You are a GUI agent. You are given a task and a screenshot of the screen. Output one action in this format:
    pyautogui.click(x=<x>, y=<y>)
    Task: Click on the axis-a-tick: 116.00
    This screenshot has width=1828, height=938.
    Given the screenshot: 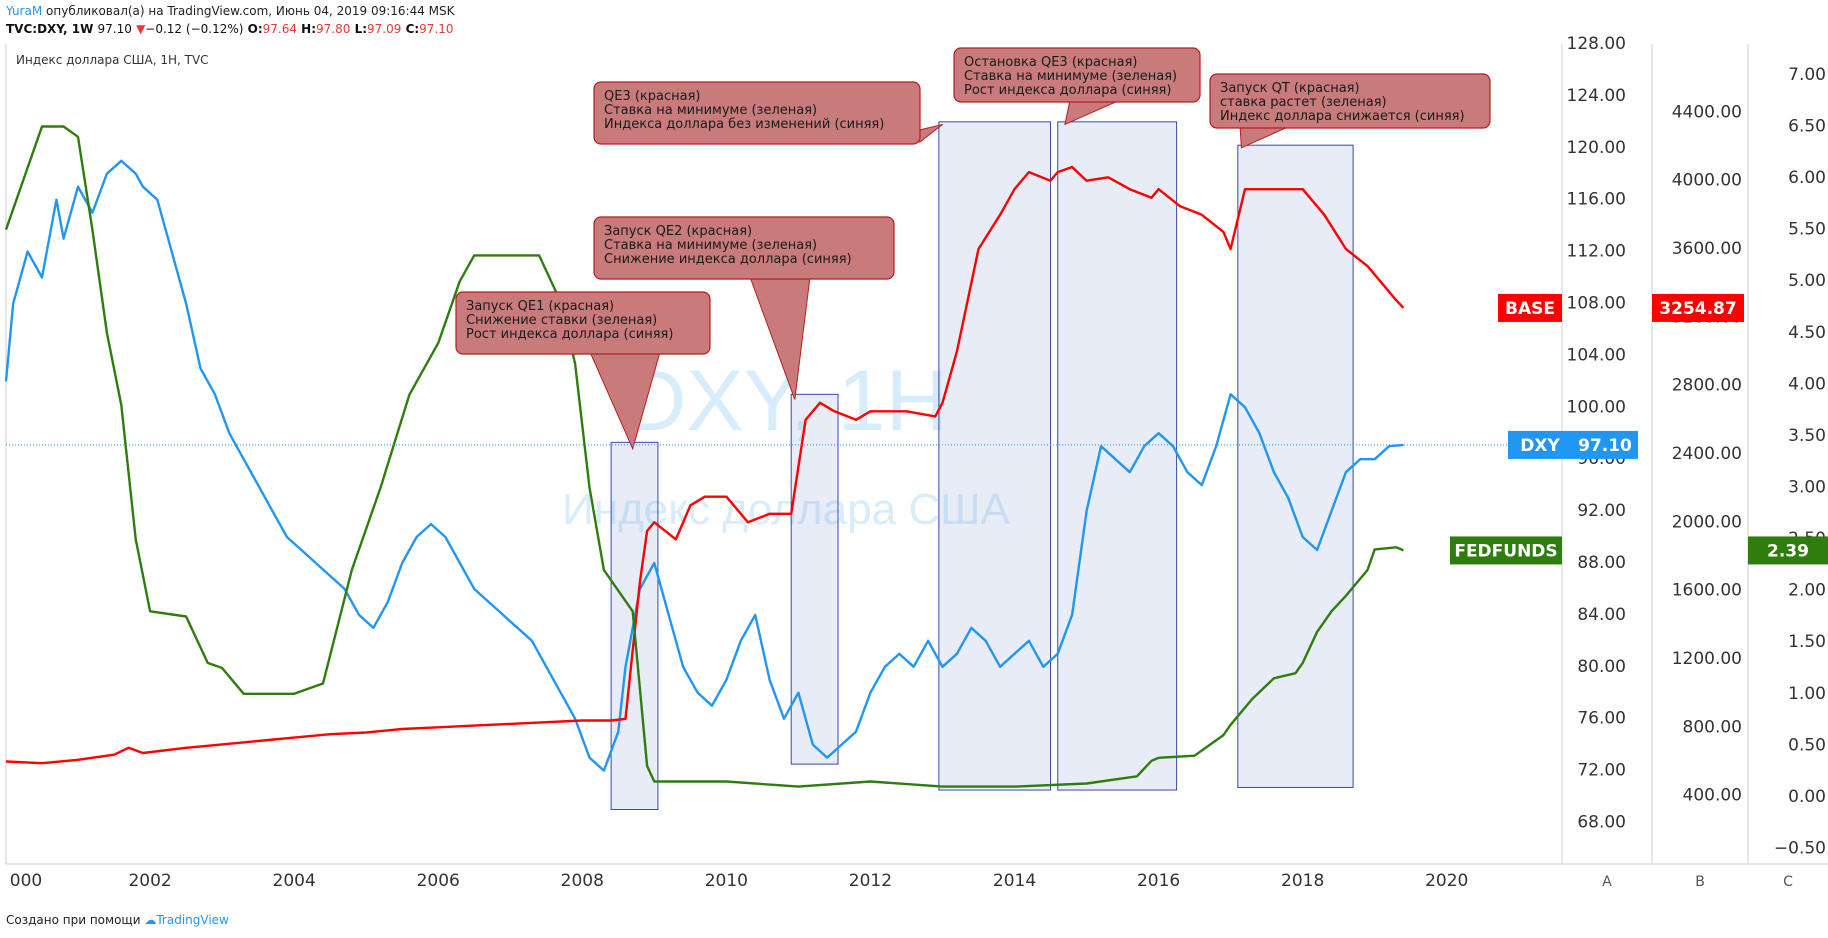 What is the action you would take?
    pyautogui.click(x=1596, y=200)
    